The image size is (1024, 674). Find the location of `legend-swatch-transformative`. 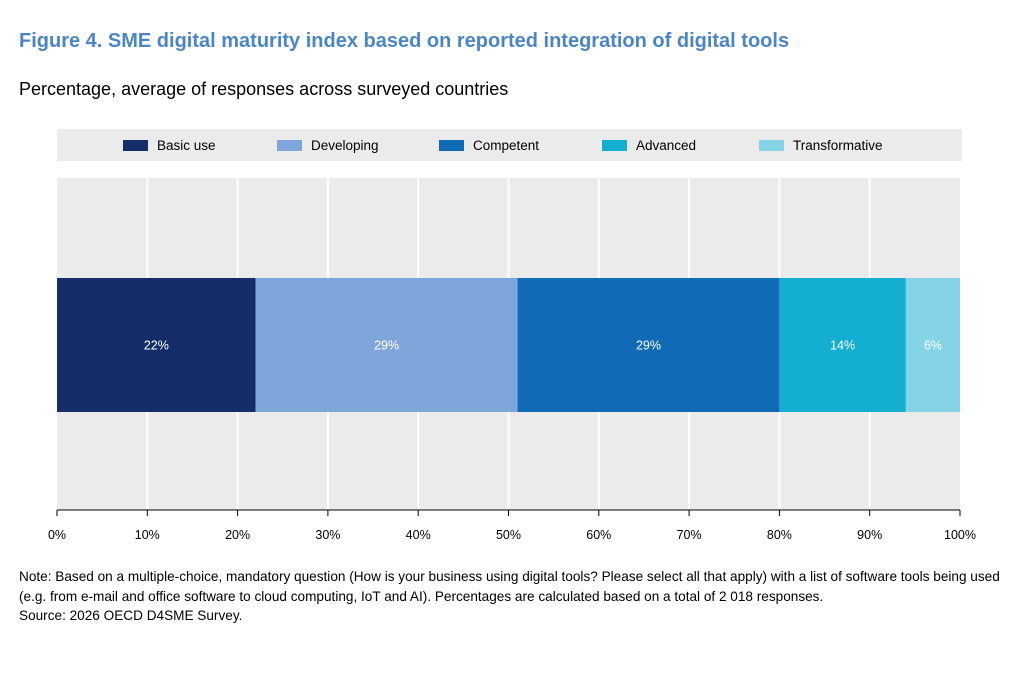

legend-swatch-transformative is located at coordinates (771, 145).